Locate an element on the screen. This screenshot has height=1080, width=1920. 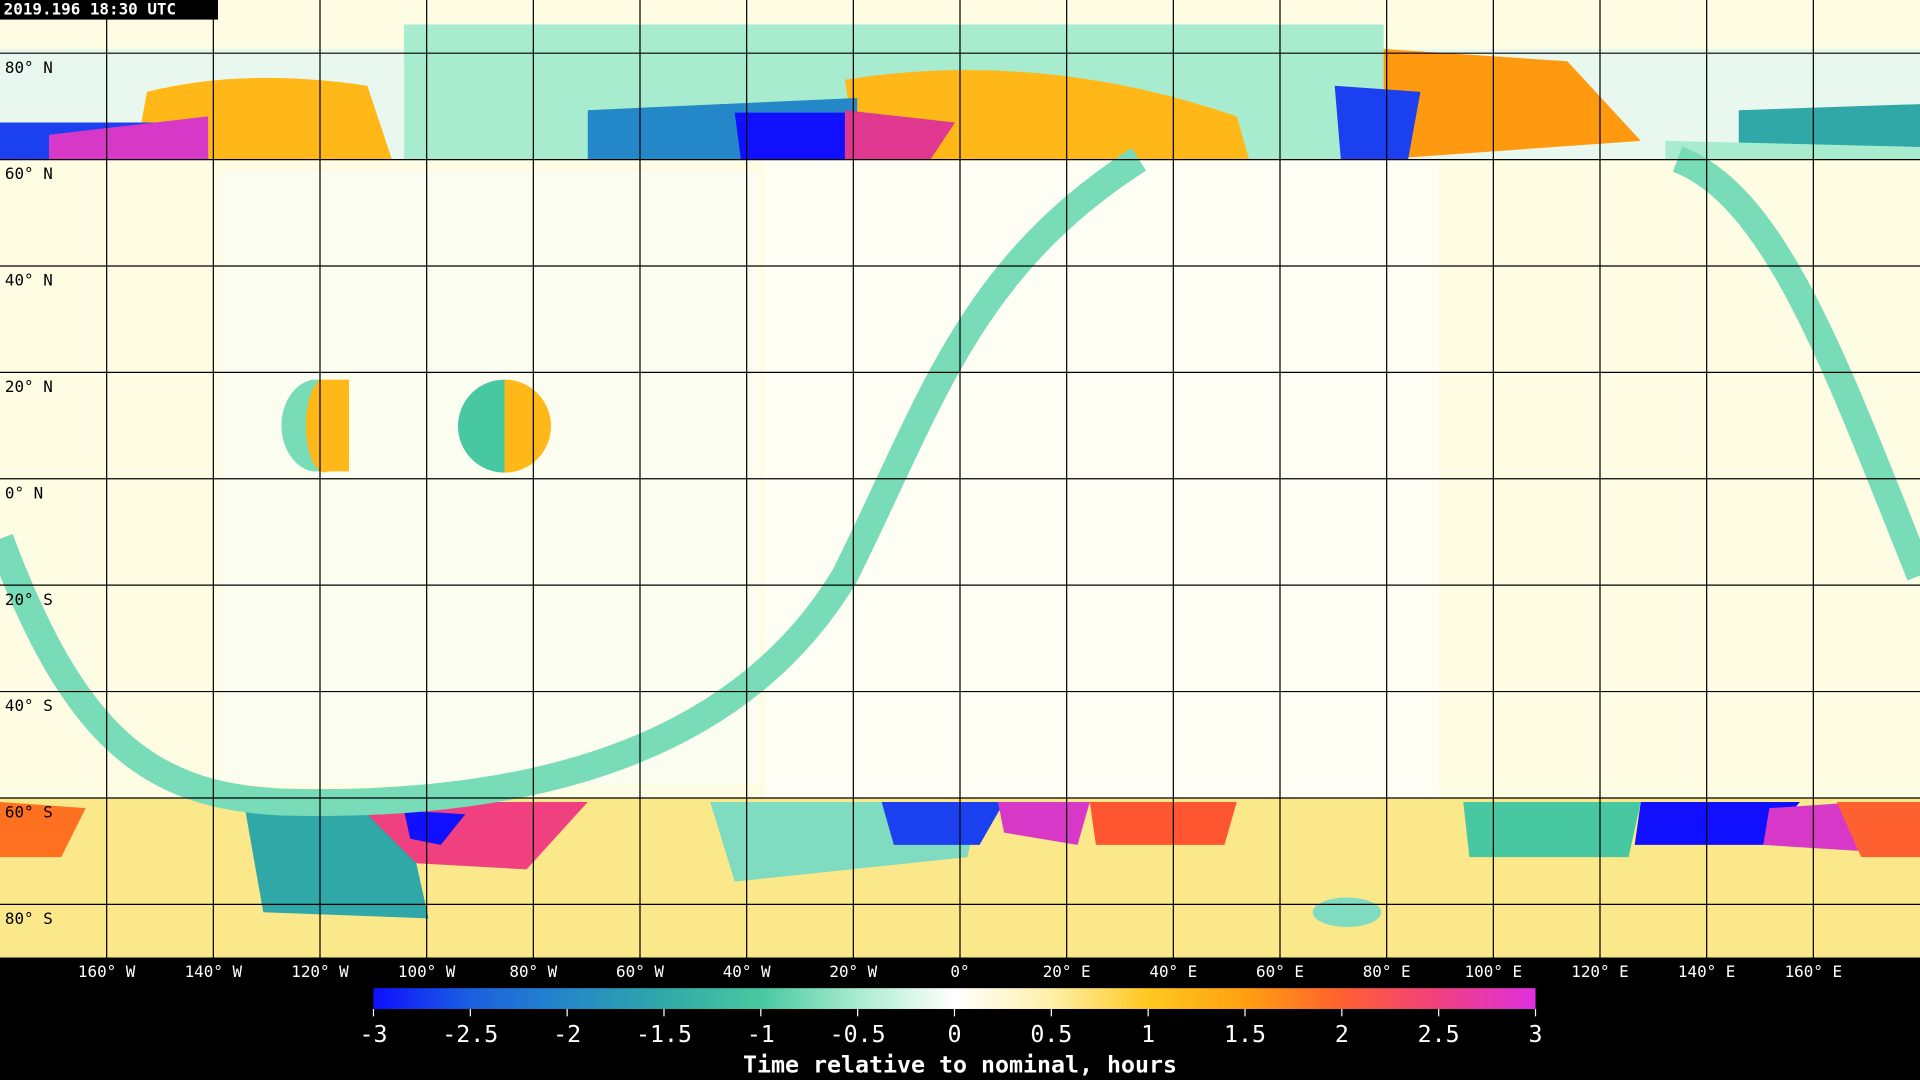
lon-label: 80° E is located at coordinates (1387, 971).